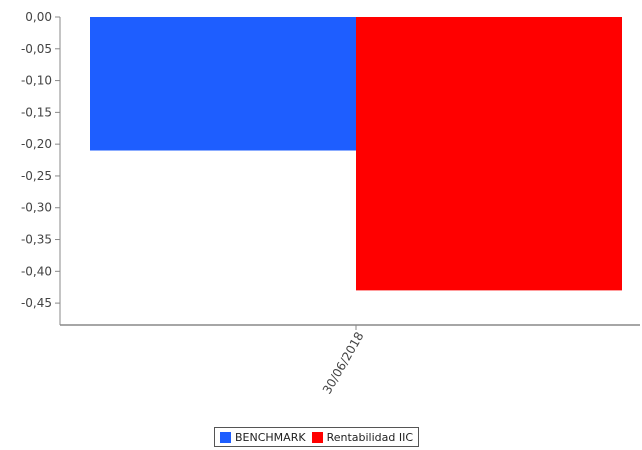 This screenshot has height=450, width=642. I want to click on legend-item-benchmark: BENCHMARK, so click(263, 437).